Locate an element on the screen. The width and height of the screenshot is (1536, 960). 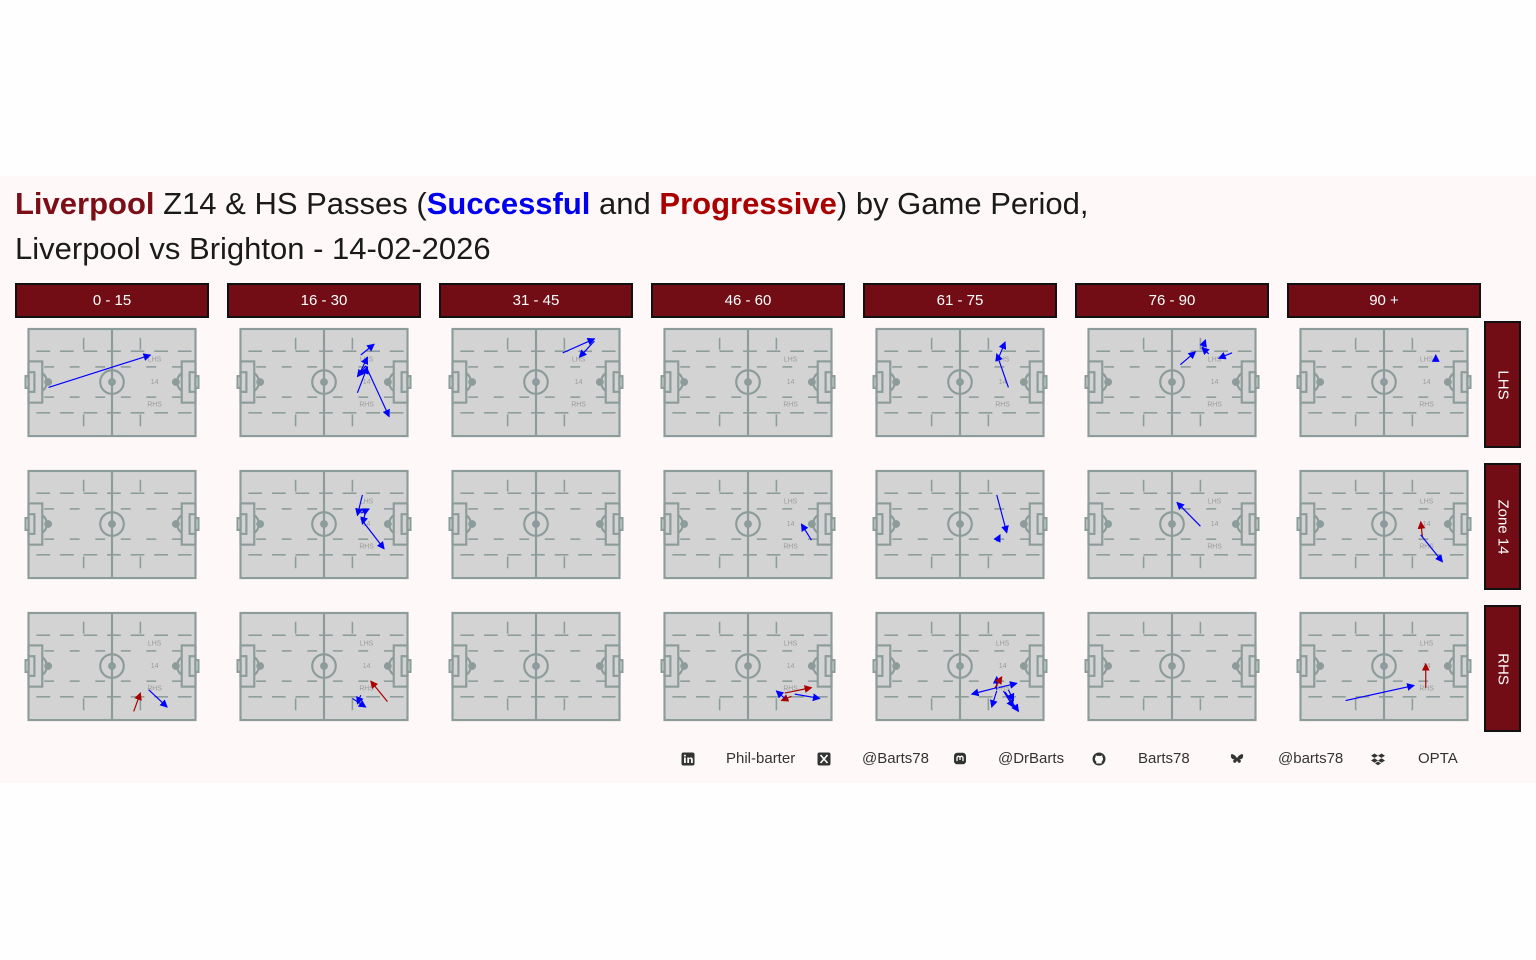
zone-strip-label: LHS is located at coordinates (1502, 384).